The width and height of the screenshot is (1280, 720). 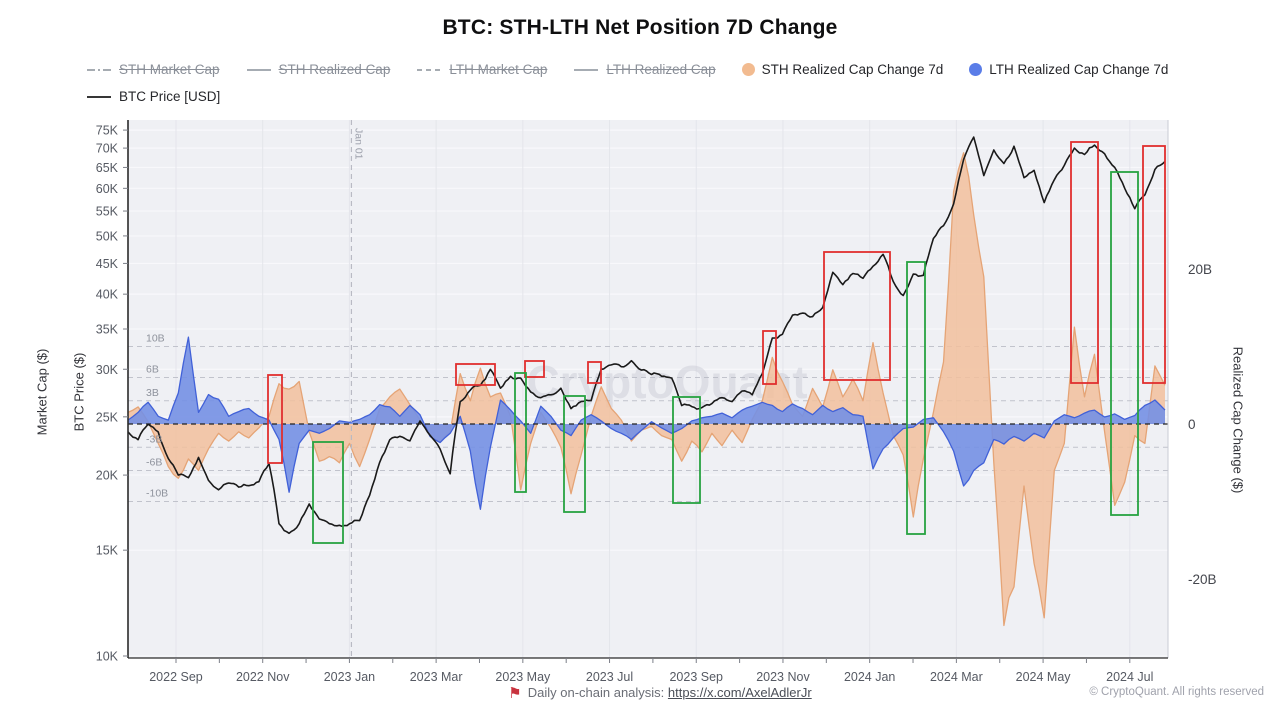 I want to click on inner-b-label: 6B, so click(x=152, y=370).